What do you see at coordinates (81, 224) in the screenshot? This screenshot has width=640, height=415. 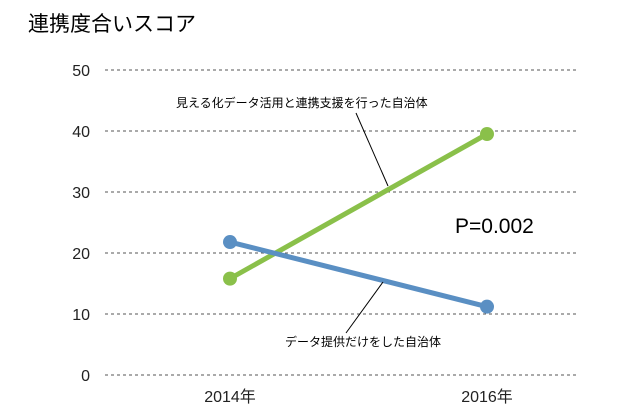 I see `y-axis-ticks: 0 10 20 30 40 50` at bounding box center [81, 224].